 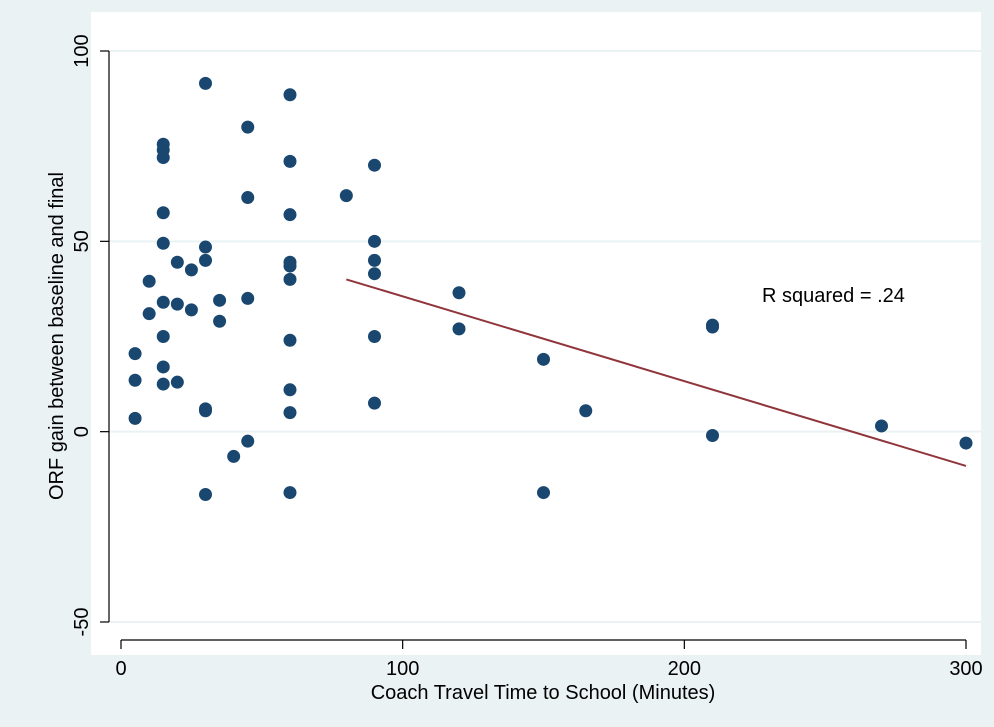 I want to click on x-tick-label: 0, so click(x=120, y=669).